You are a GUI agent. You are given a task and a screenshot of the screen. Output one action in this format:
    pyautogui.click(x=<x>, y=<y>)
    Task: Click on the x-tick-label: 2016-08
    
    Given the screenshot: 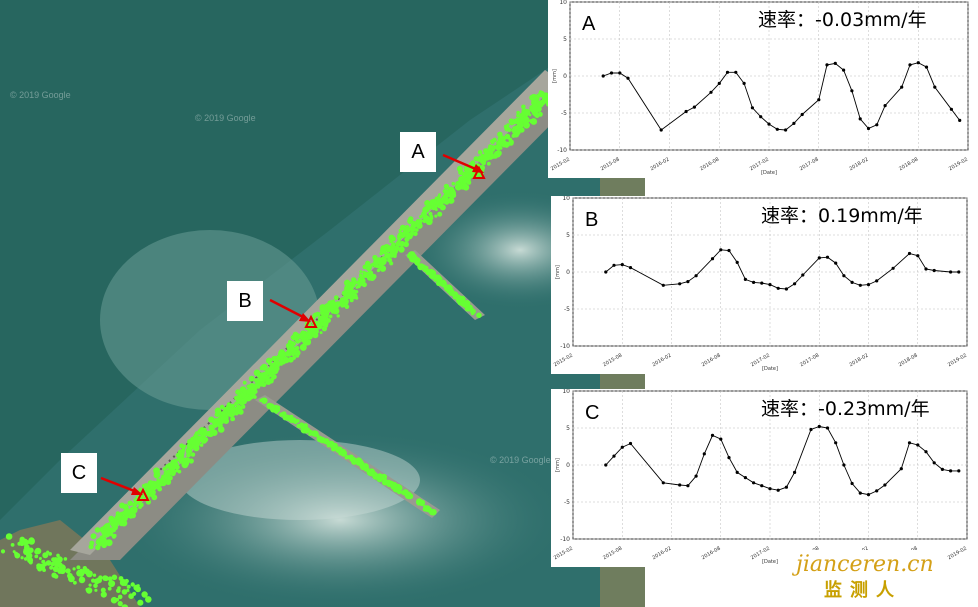 What is the action you would take?
    pyautogui.click(x=711, y=554)
    